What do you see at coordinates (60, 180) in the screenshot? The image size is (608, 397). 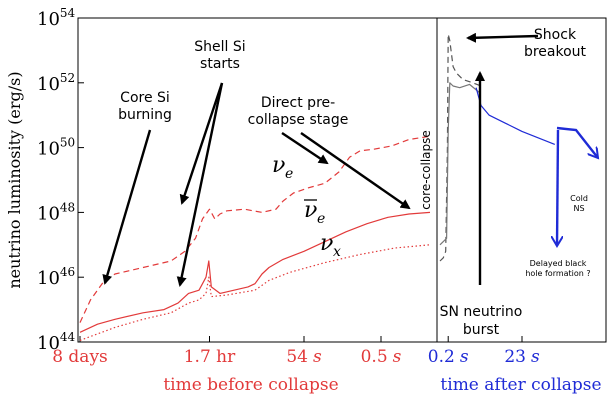 I see `y-ticks: 1044 1046 1048 1050 1052 1054` at bounding box center [60, 180].